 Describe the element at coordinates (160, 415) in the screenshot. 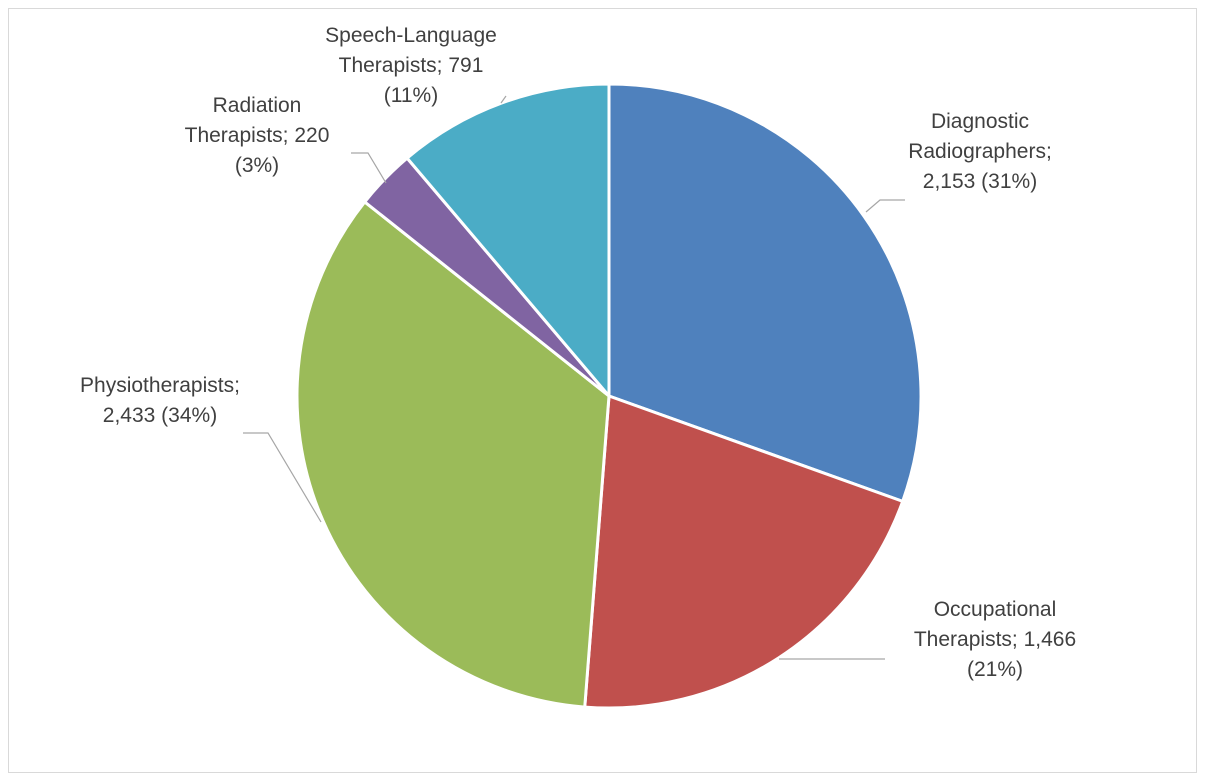

I see `data-label-line: 2,433 (34%)` at that location.